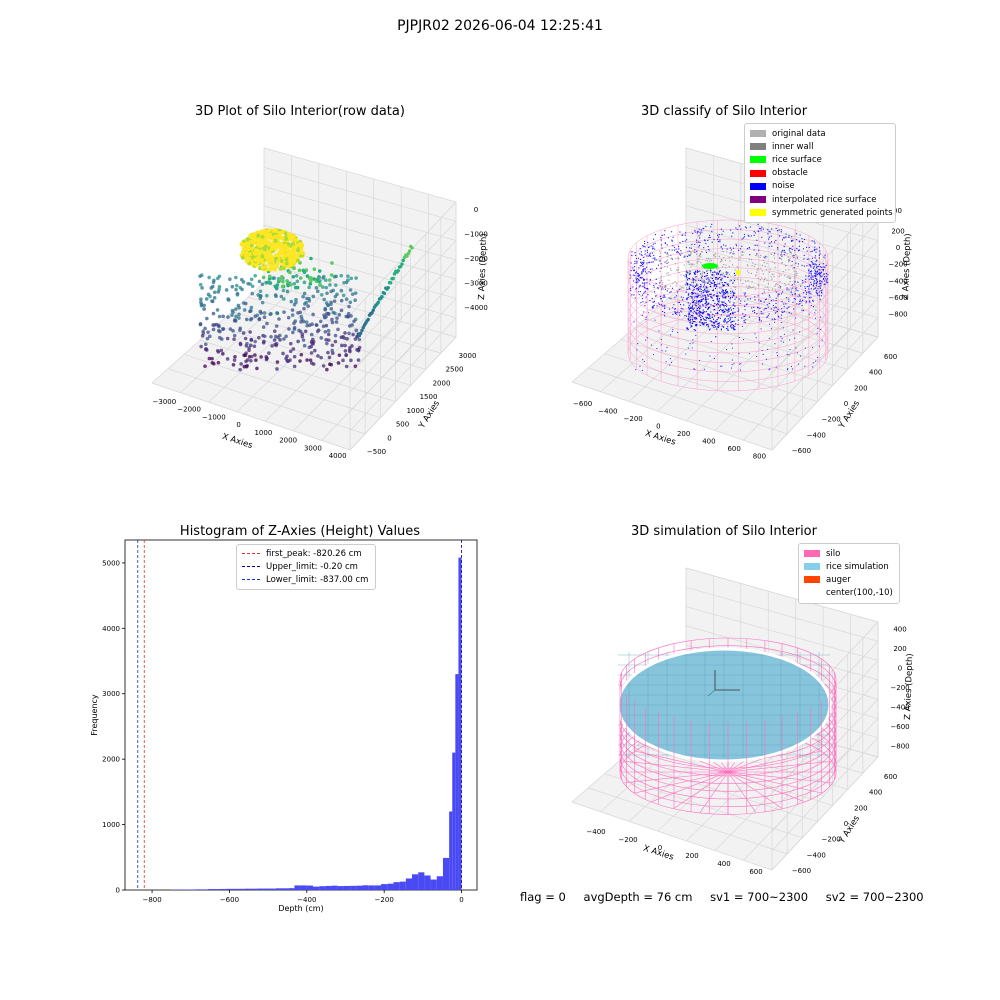 The height and width of the screenshot is (1000, 1000). I want to click on panel3-xlabel: Depth (cm), so click(300, 908).